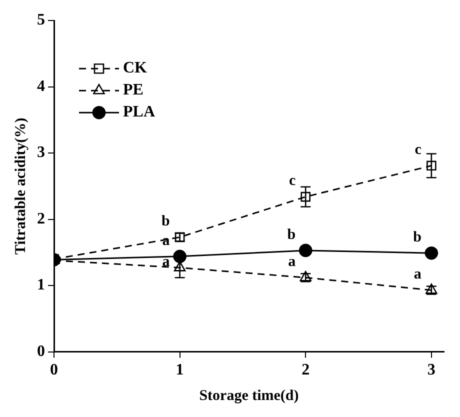  I want to click on y-tick-label: 2, so click(41, 219).